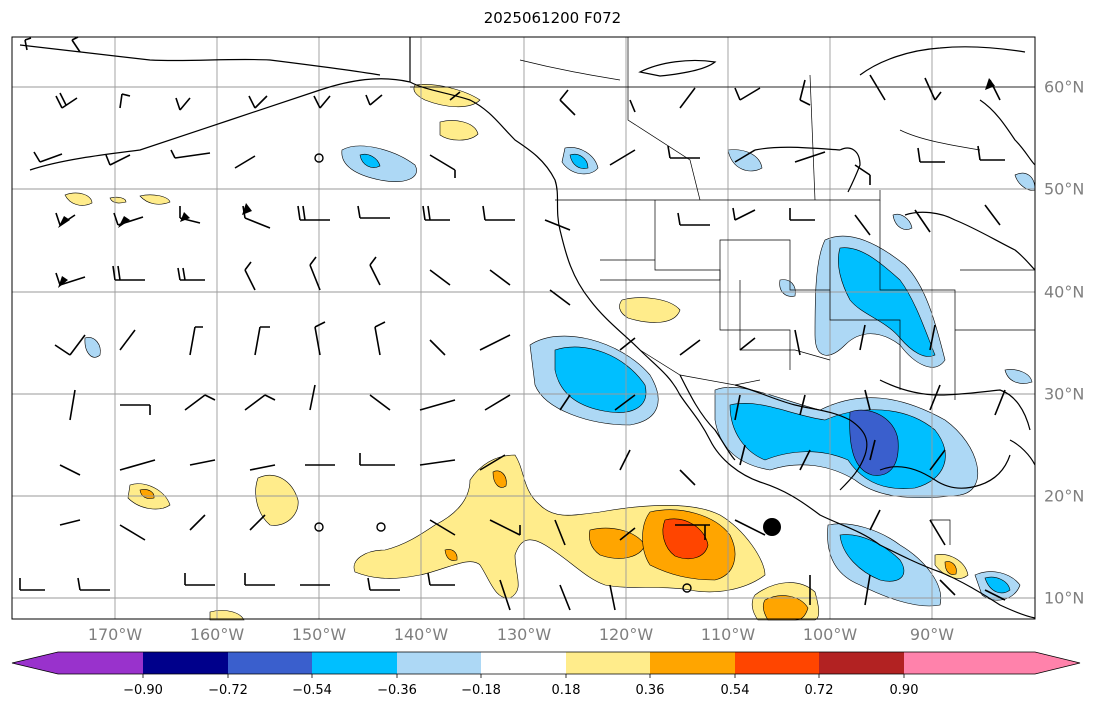  Describe the element at coordinates (1064, 189) in the screenshot. I see `lat-label: 50°N` at that location.